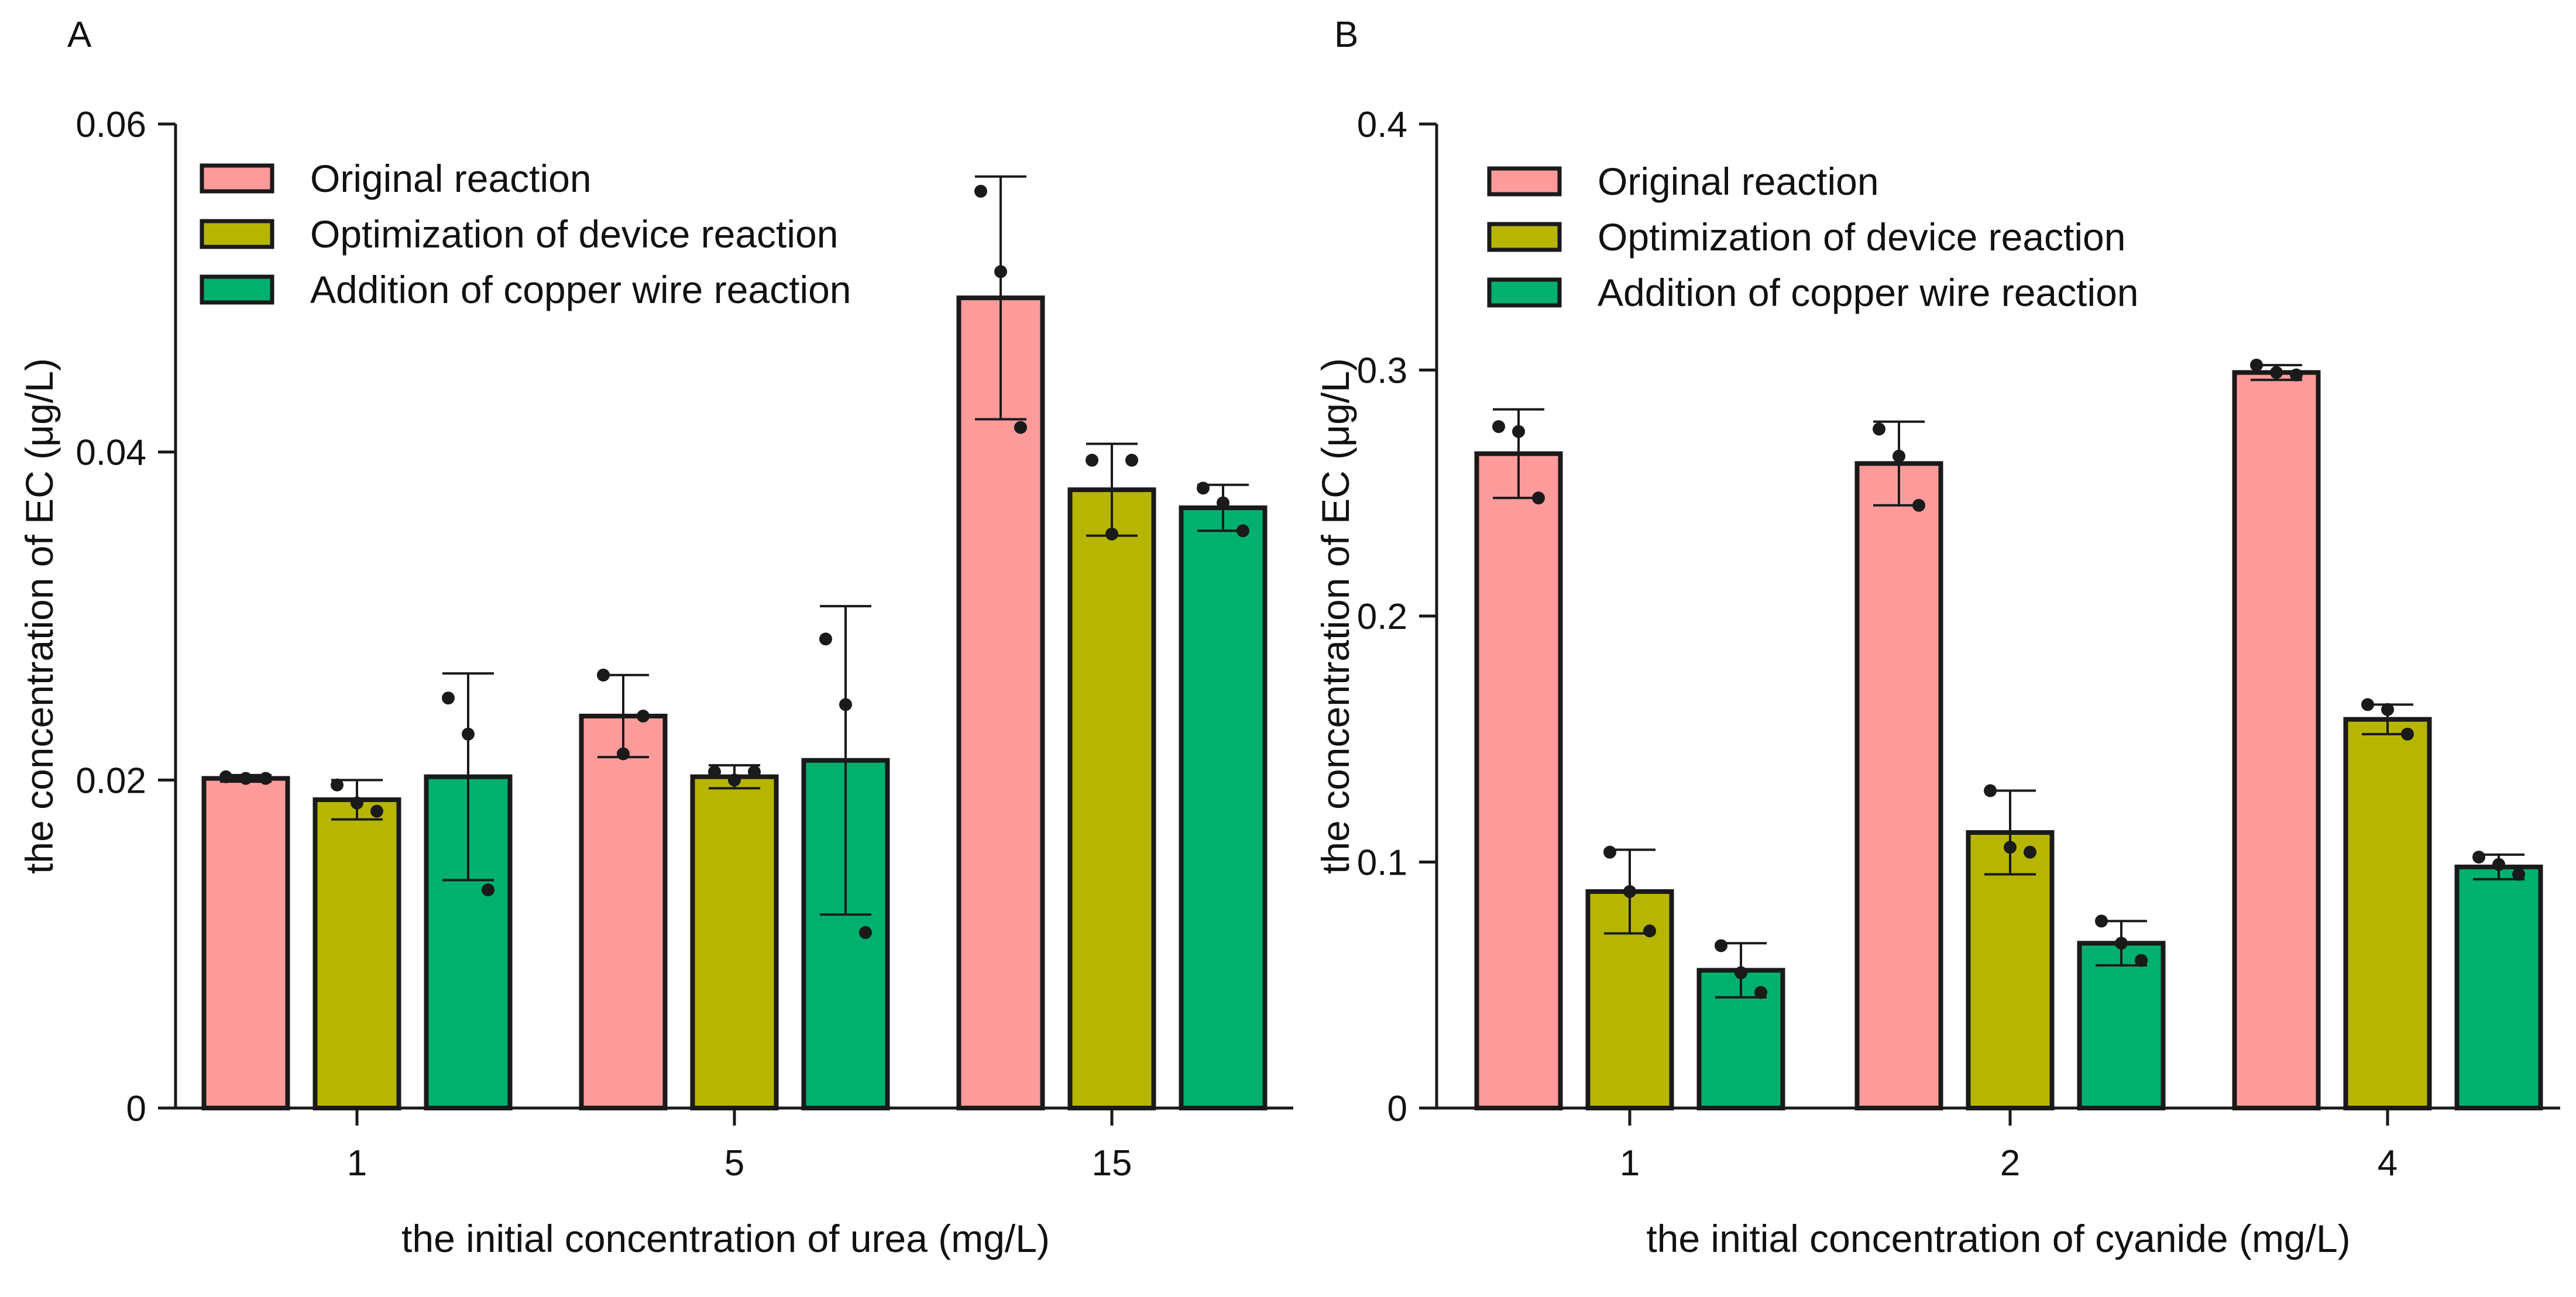  I want to click on panel-letter: A, so click(80, 35).